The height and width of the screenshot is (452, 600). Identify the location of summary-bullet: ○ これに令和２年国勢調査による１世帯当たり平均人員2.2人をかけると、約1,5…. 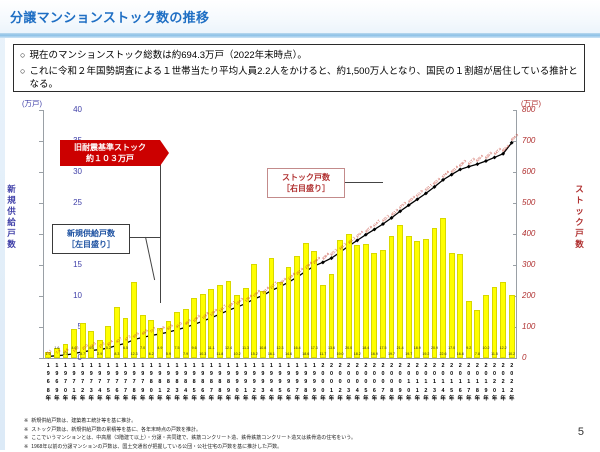
(299, 78).